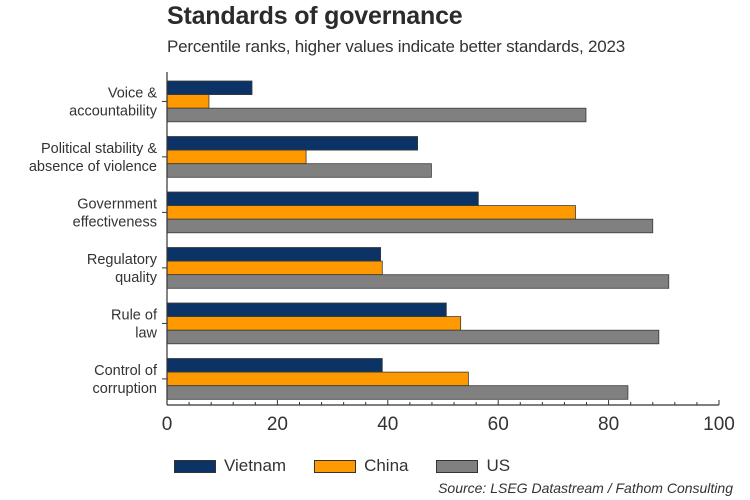  Describe the element at coordinates (136, 278) in the screenshot. I see `category-label-line: quality` at that location.